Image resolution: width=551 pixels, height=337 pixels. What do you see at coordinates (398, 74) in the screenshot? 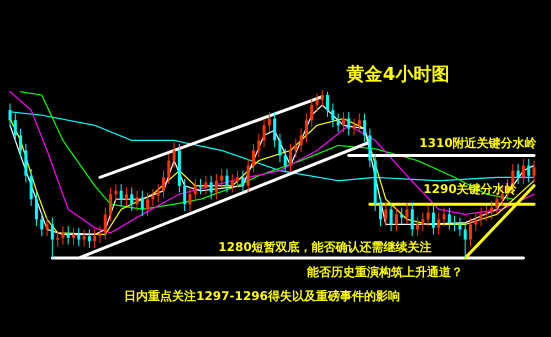
I see `chart-title: 黄金4小时图` at bounding box center [398, 74].